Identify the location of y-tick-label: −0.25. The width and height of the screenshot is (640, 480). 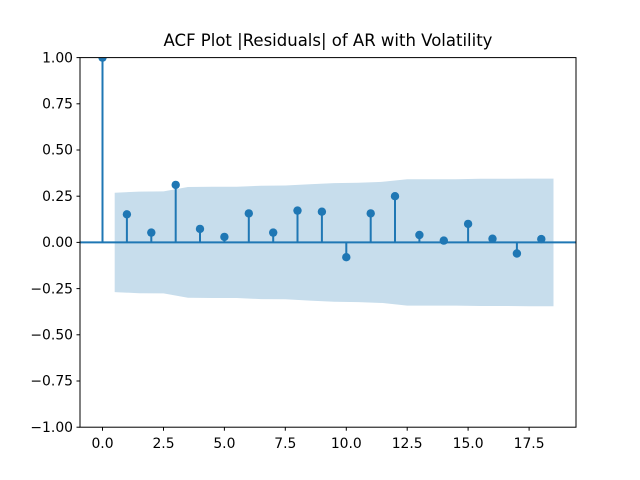
(51, 289).